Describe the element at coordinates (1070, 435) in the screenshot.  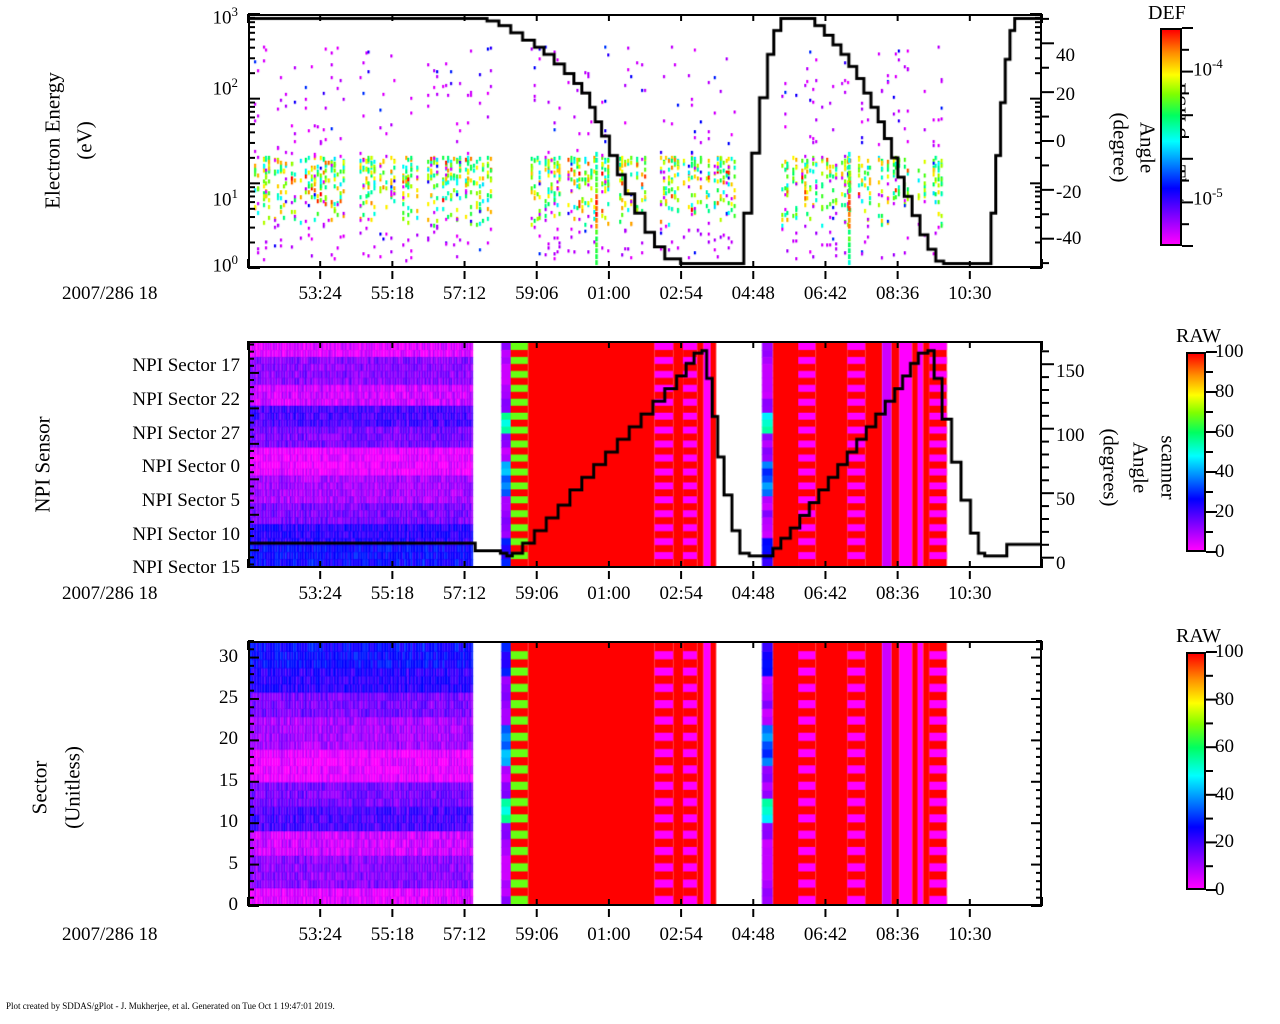
I see `panel2-right-tick-100: 100` at that location.